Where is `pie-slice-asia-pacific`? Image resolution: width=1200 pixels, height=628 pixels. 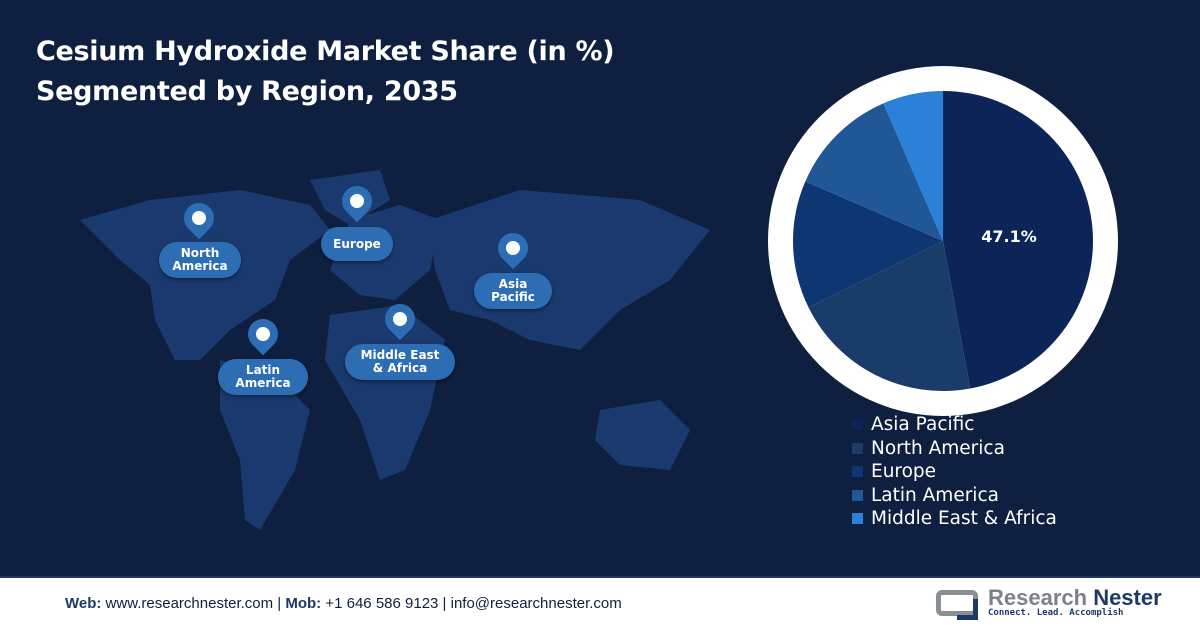
pie-slice-asia-pacific is located at coordinates (1018, 240).